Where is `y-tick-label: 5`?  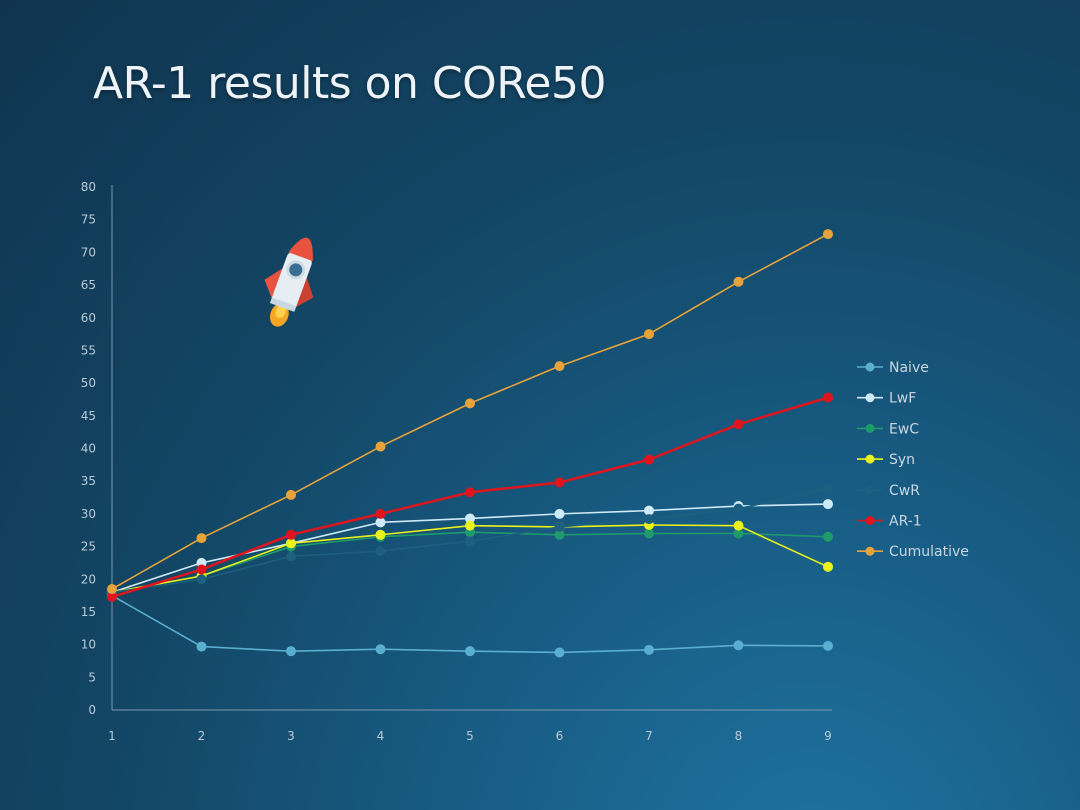 y-tick-label: 5 is located at coordinates (92, 677).